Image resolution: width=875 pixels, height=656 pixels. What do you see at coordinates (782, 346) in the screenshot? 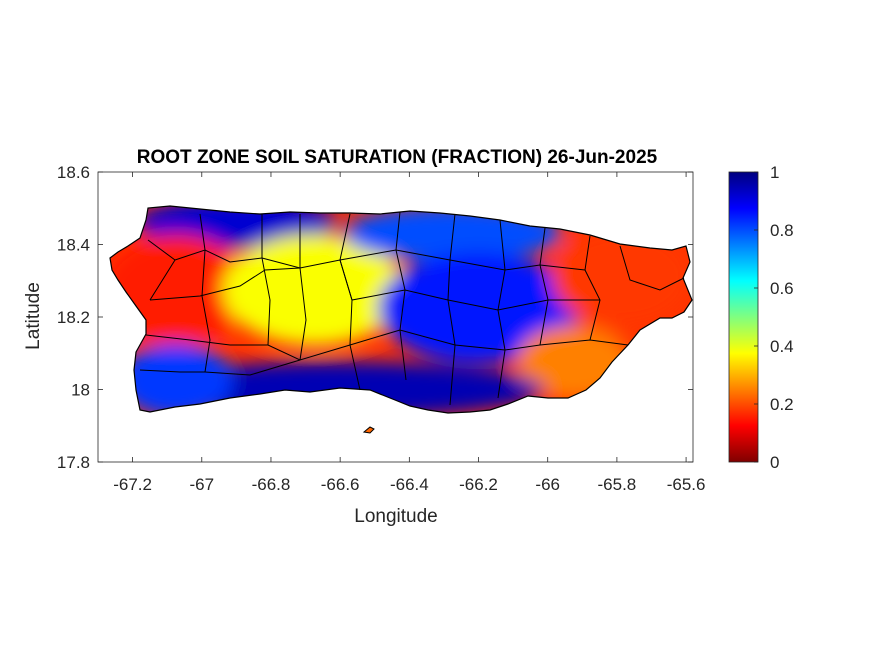
I see `colorbar-tick-label: 0.4` at bounding box center [782, 346].